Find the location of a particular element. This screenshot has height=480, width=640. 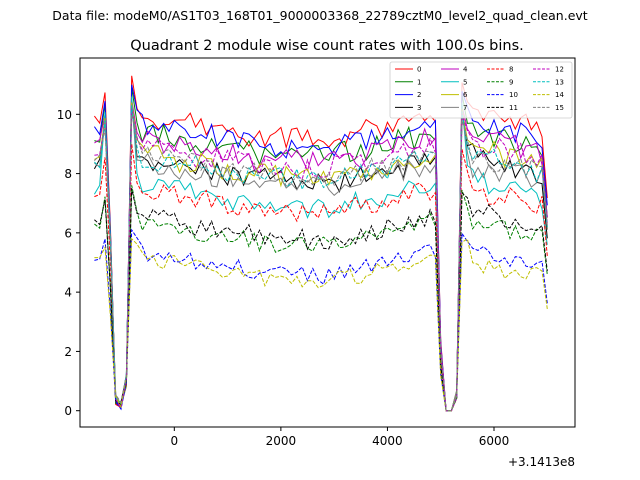

legend-label-13: 13 is located at coordinates (559, 82).